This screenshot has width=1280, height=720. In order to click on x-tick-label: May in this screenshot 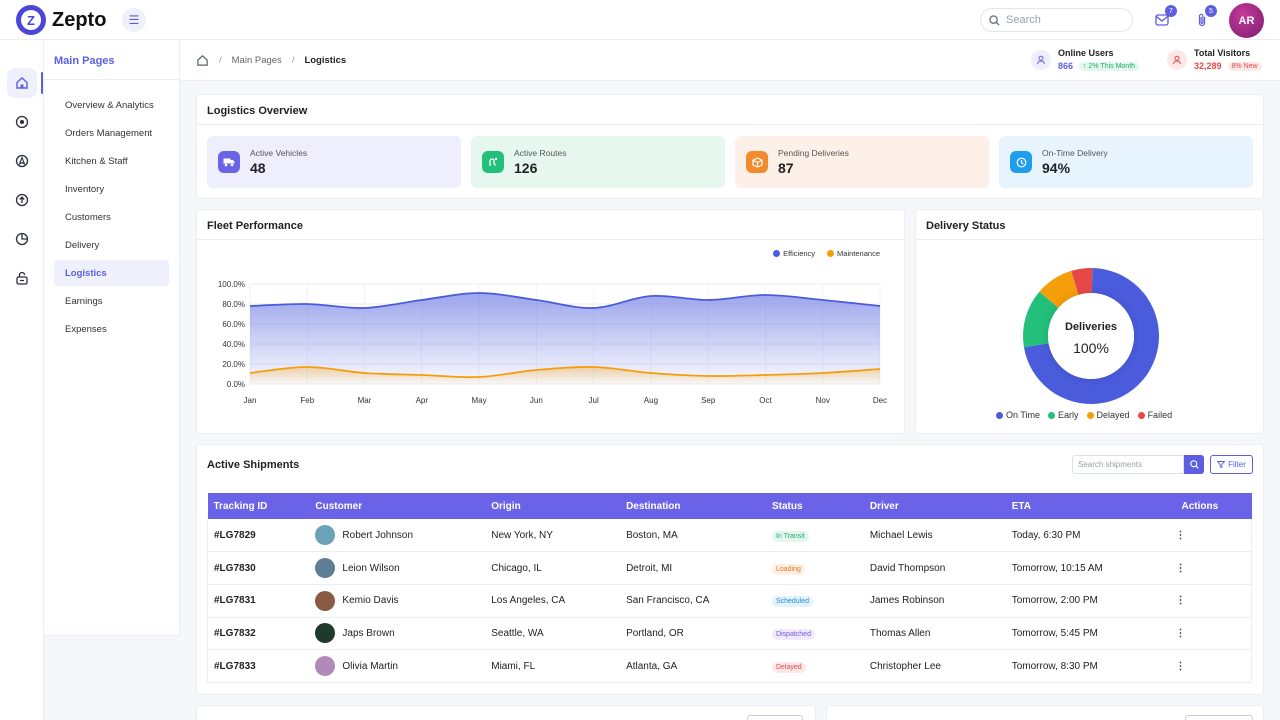, I will do `click(479, 400)`.